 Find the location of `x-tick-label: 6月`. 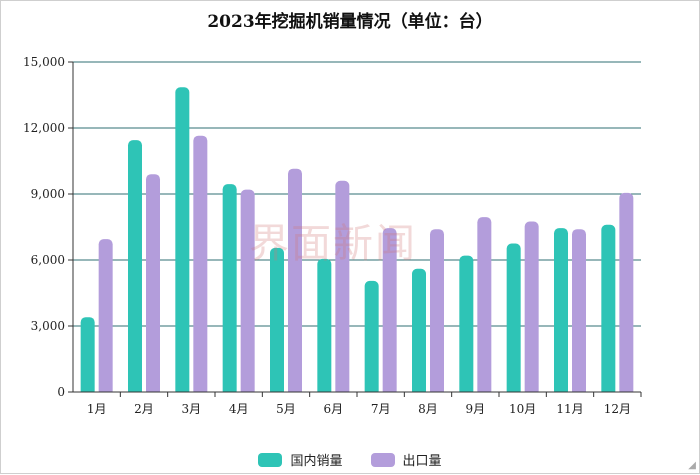

x-tick-label: 6月 is located at coordinates (334, 409).